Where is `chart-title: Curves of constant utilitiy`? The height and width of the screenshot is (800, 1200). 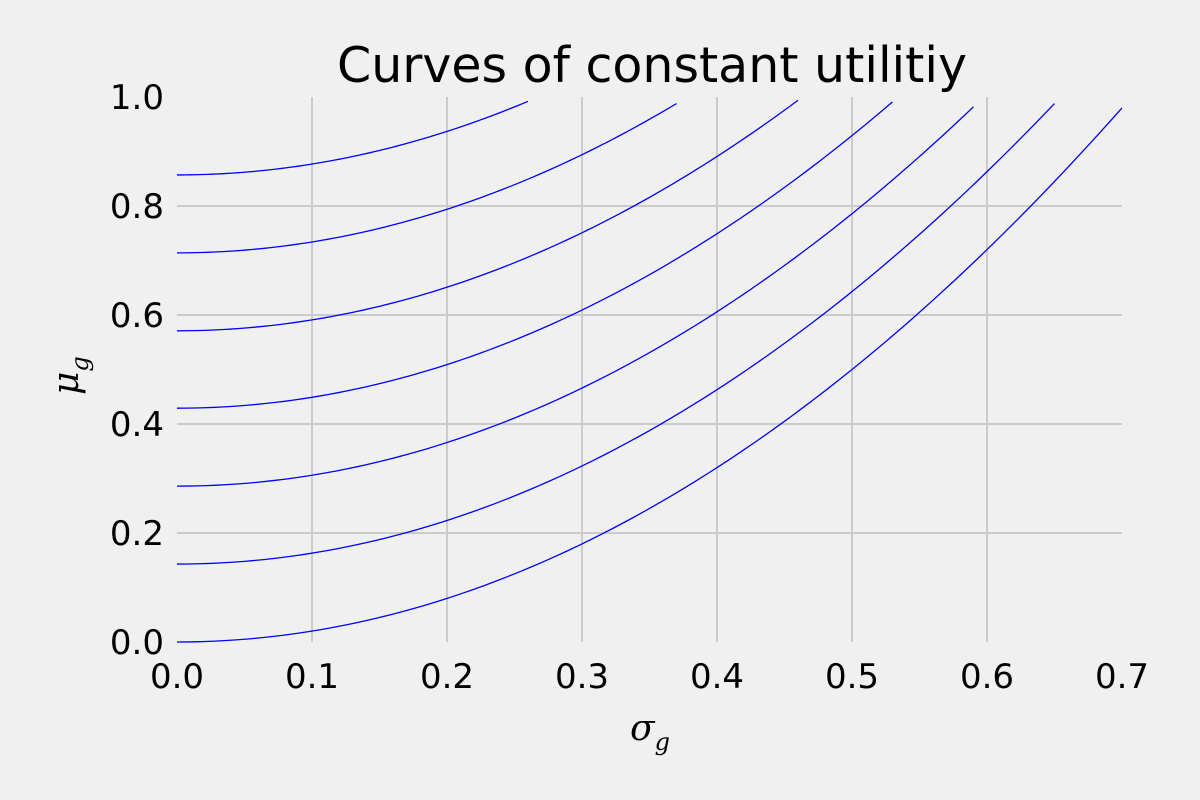
chart-title: Curves of constant utilitiy is located at coordinates (652, 65).